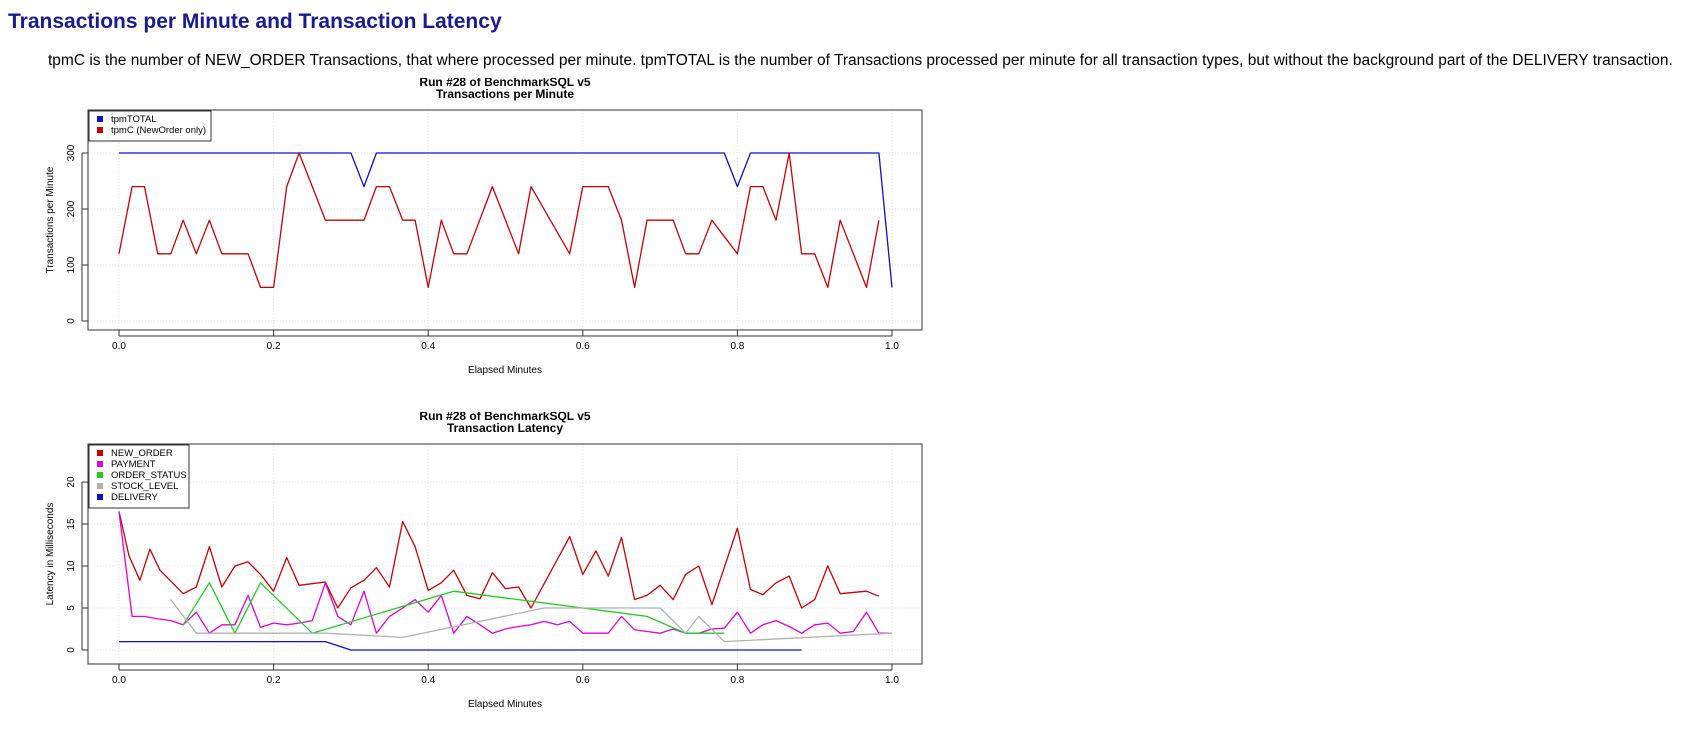 This screenshot has height=747, width=1700. What do you see at coordinates (142, 453) in the screenshot?
I see `legend-label: NEW_ORDER` at bounding box center [142, 453].